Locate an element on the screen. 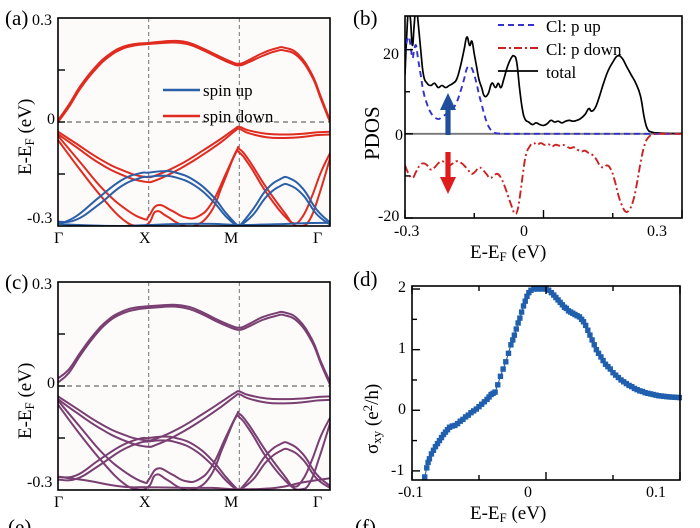 The image size is (700, 528). panel-a-label: (a) is located at coordinates (17, 18).